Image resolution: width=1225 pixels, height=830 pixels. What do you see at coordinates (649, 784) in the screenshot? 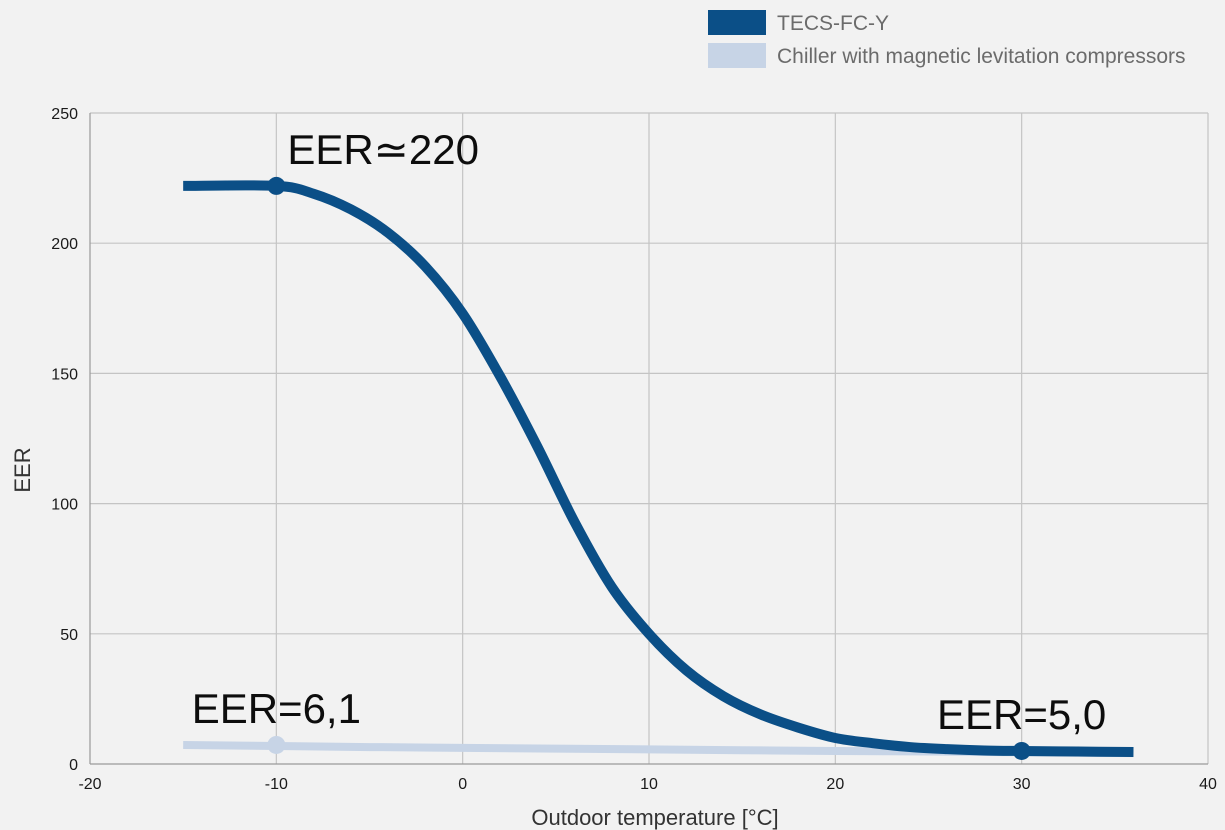
I see `x-tick-label: 10` at bounding box center [649, 784].